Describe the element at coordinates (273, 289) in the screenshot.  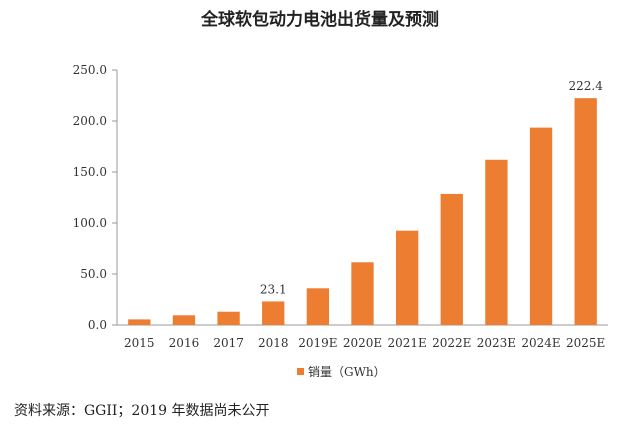
I see `data-label: 23.1` at that location.